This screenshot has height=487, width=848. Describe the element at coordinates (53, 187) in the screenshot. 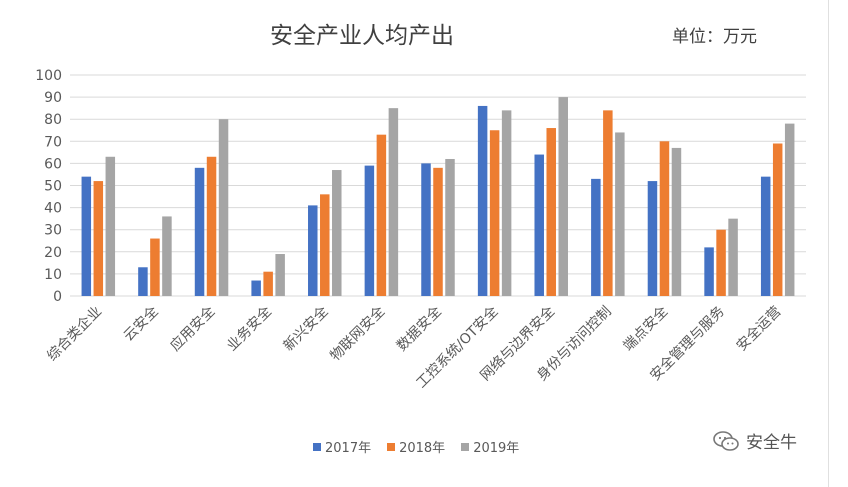

I see `y-tick-label: 50` at that location.